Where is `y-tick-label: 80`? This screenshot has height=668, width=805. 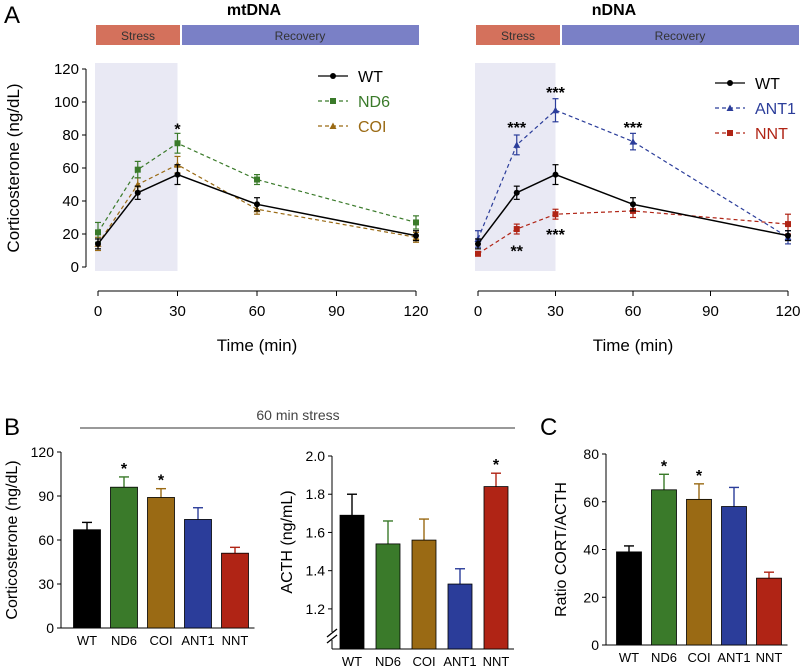 y-tick-label: 80 is located at coordinates (591, 454).